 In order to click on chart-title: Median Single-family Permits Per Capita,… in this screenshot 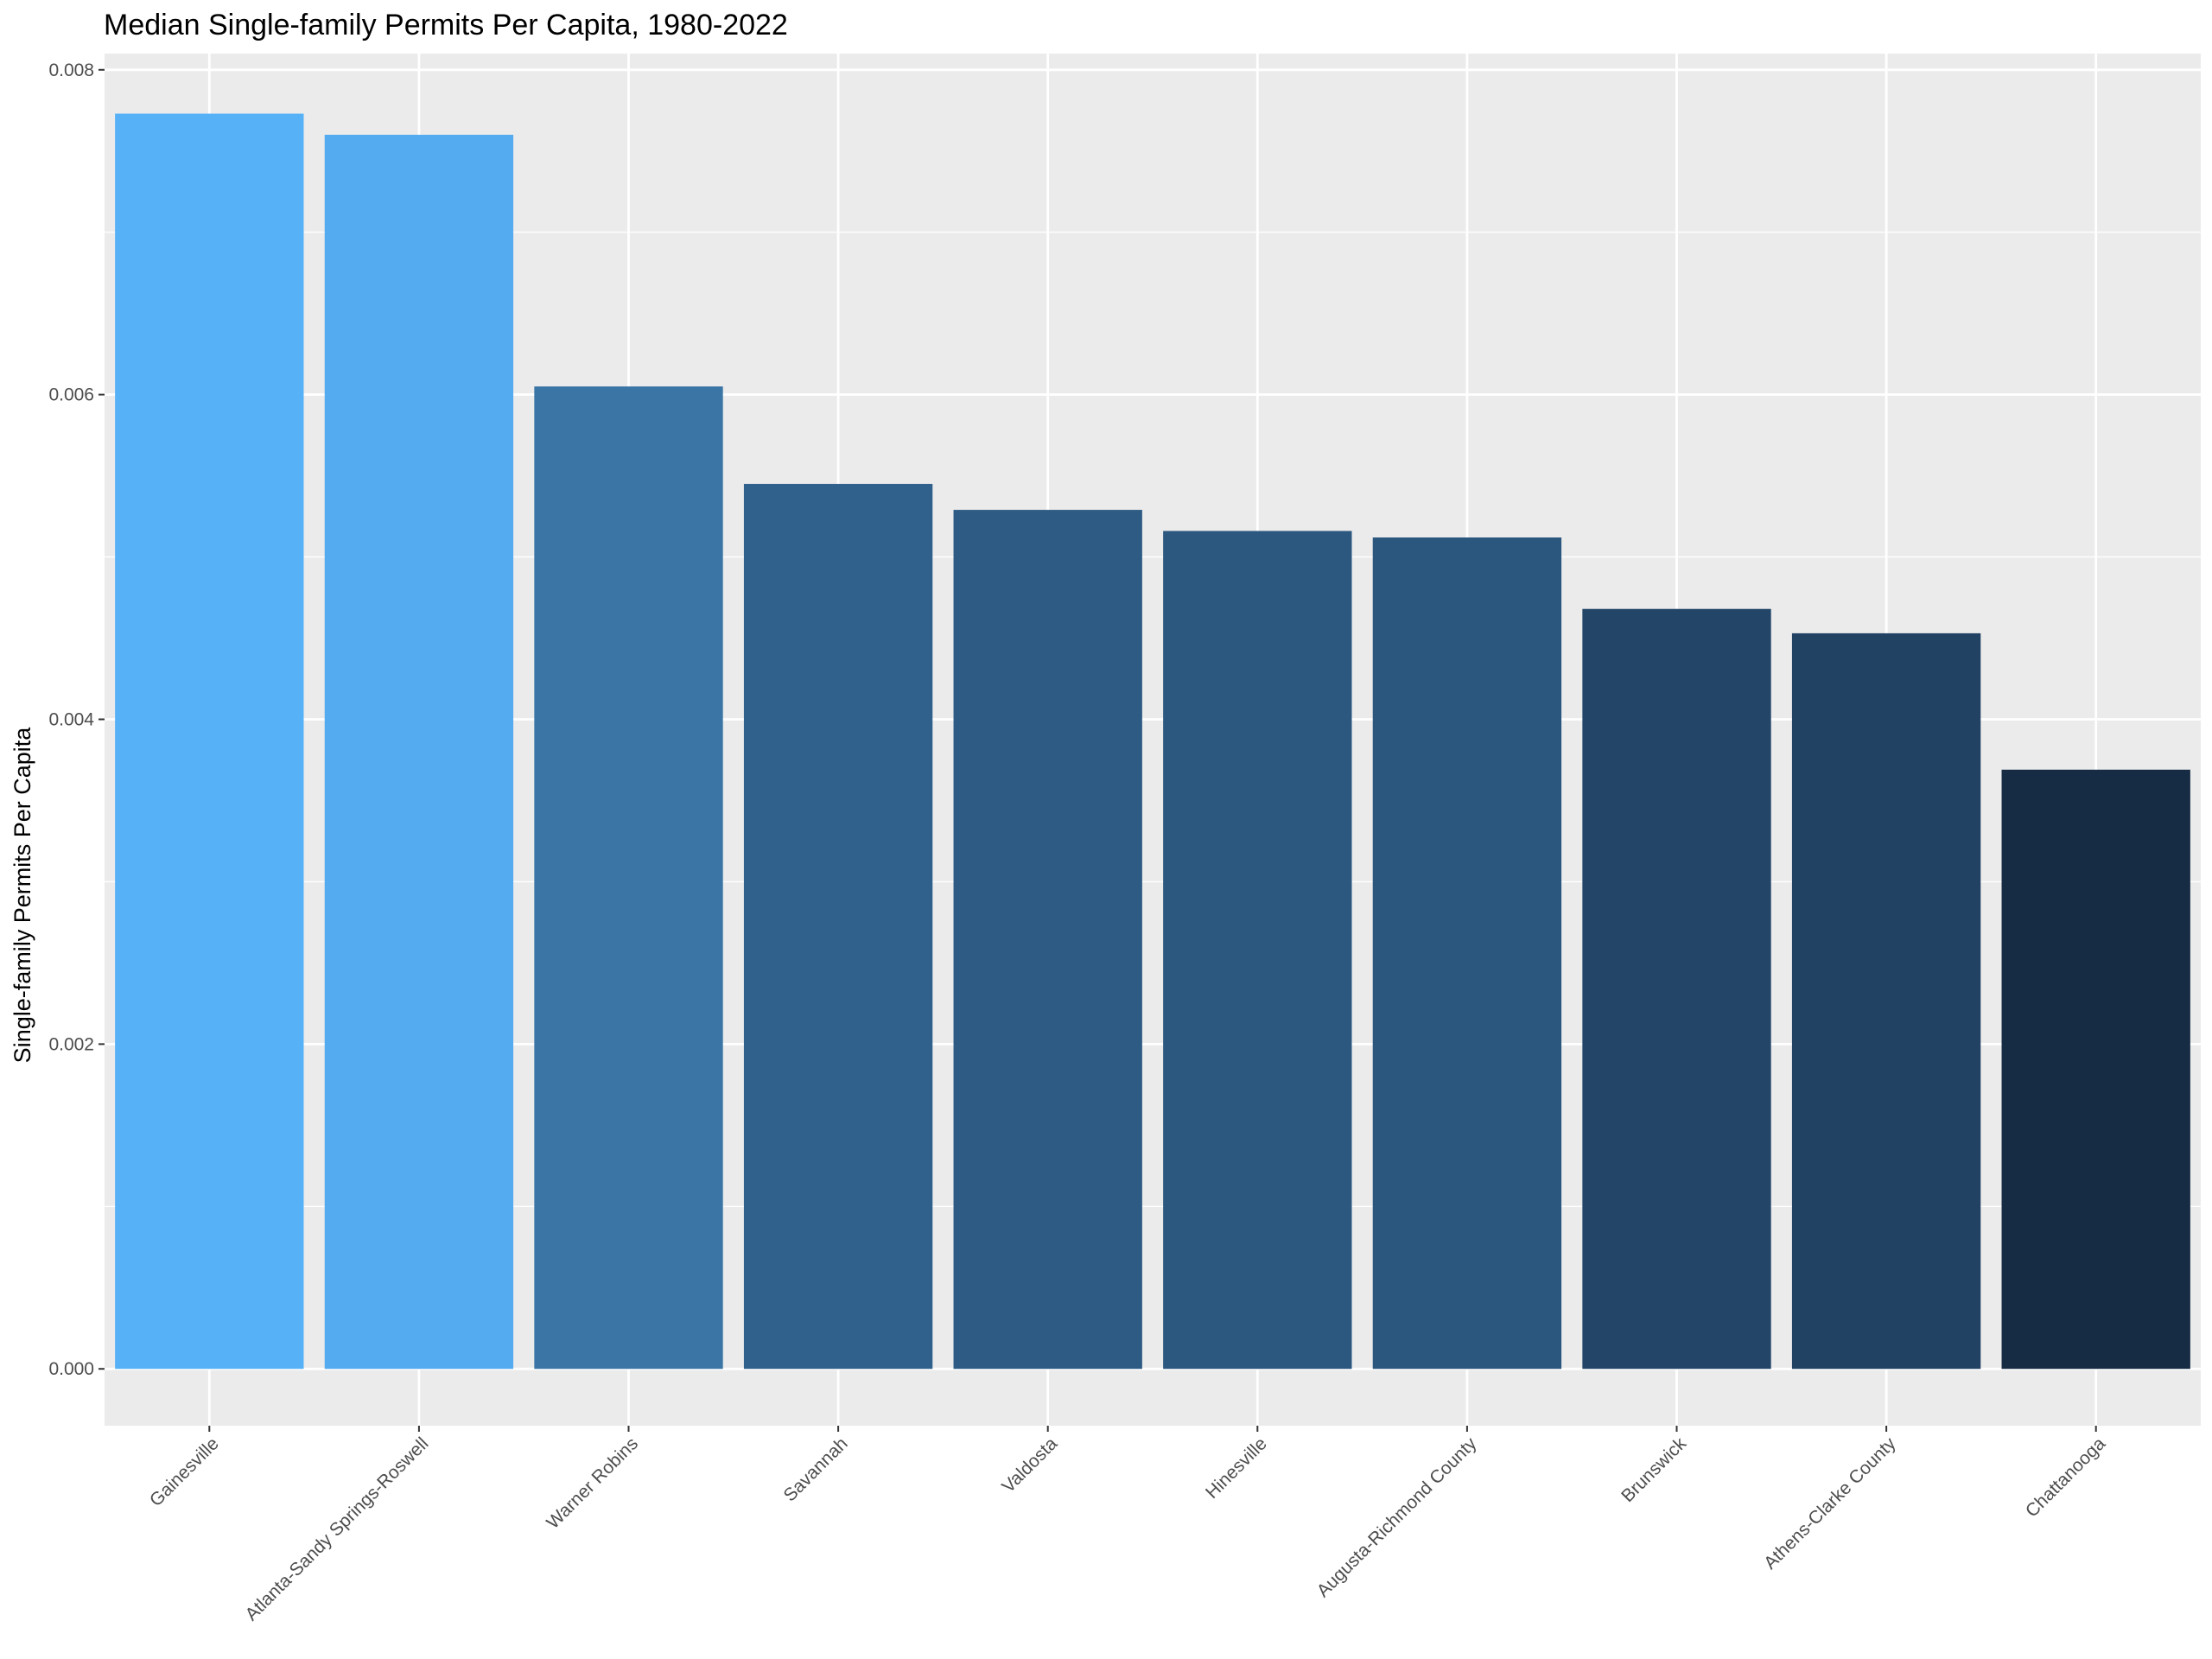, I will do `click(446, 25)`.